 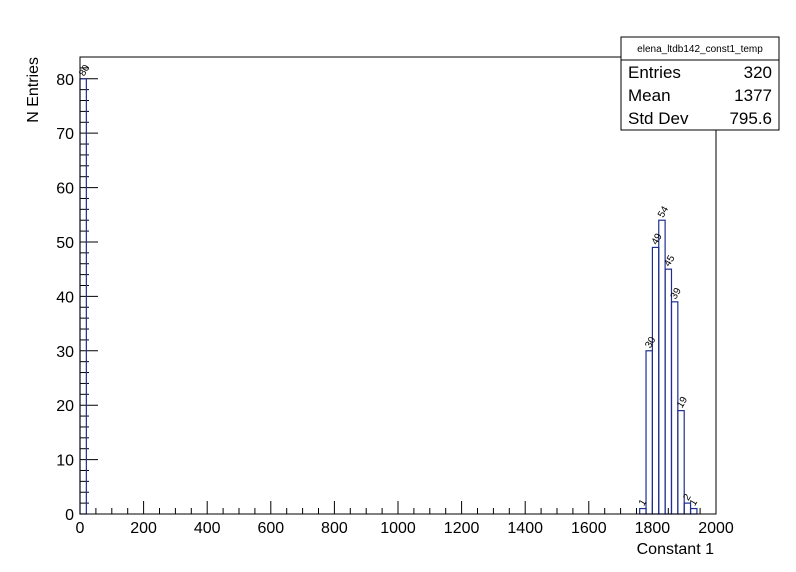 I want to click on y-axis-title: N Entries, so click(x=33, y=90).